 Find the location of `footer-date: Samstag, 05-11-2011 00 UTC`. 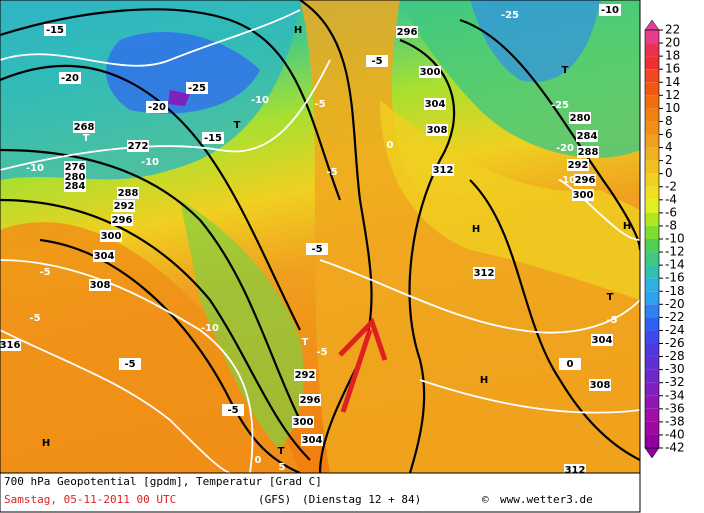

footer-date: Samstag, 05-11-2011 00 UTC is located at coordinates (90, 499).